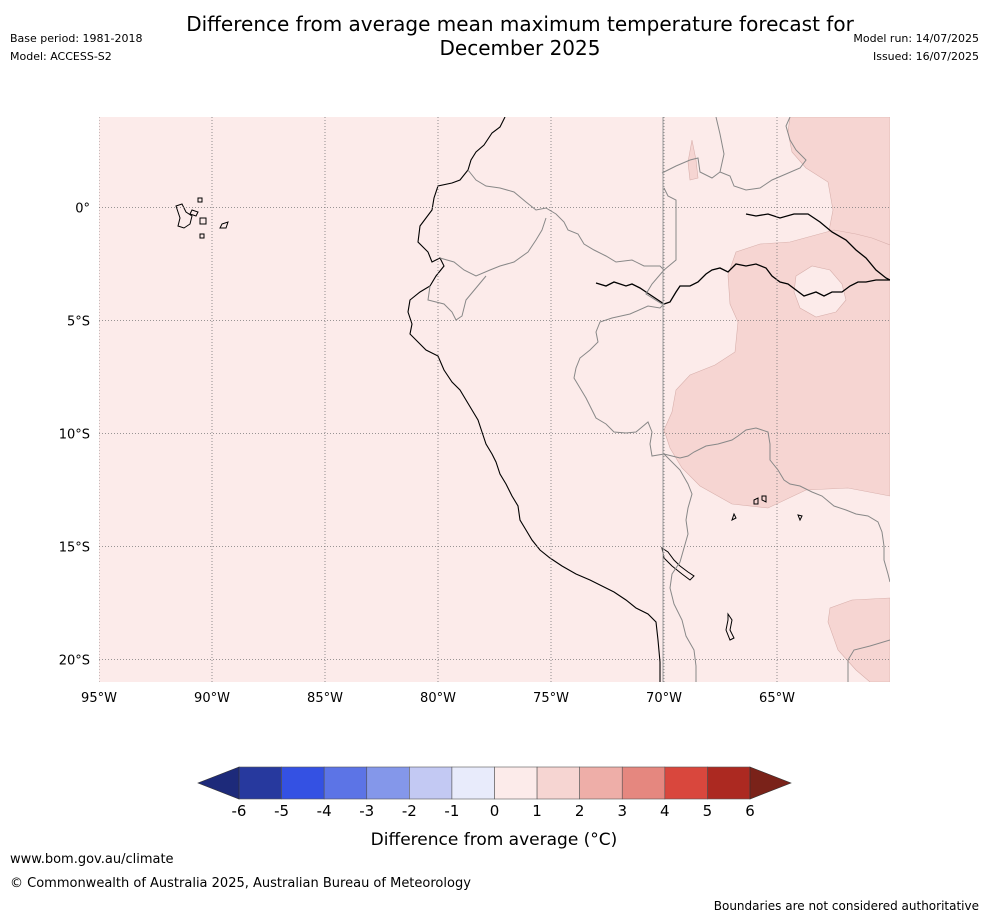  I want to click on colorbar-label: Difference from average (°C), so click(494, 840).